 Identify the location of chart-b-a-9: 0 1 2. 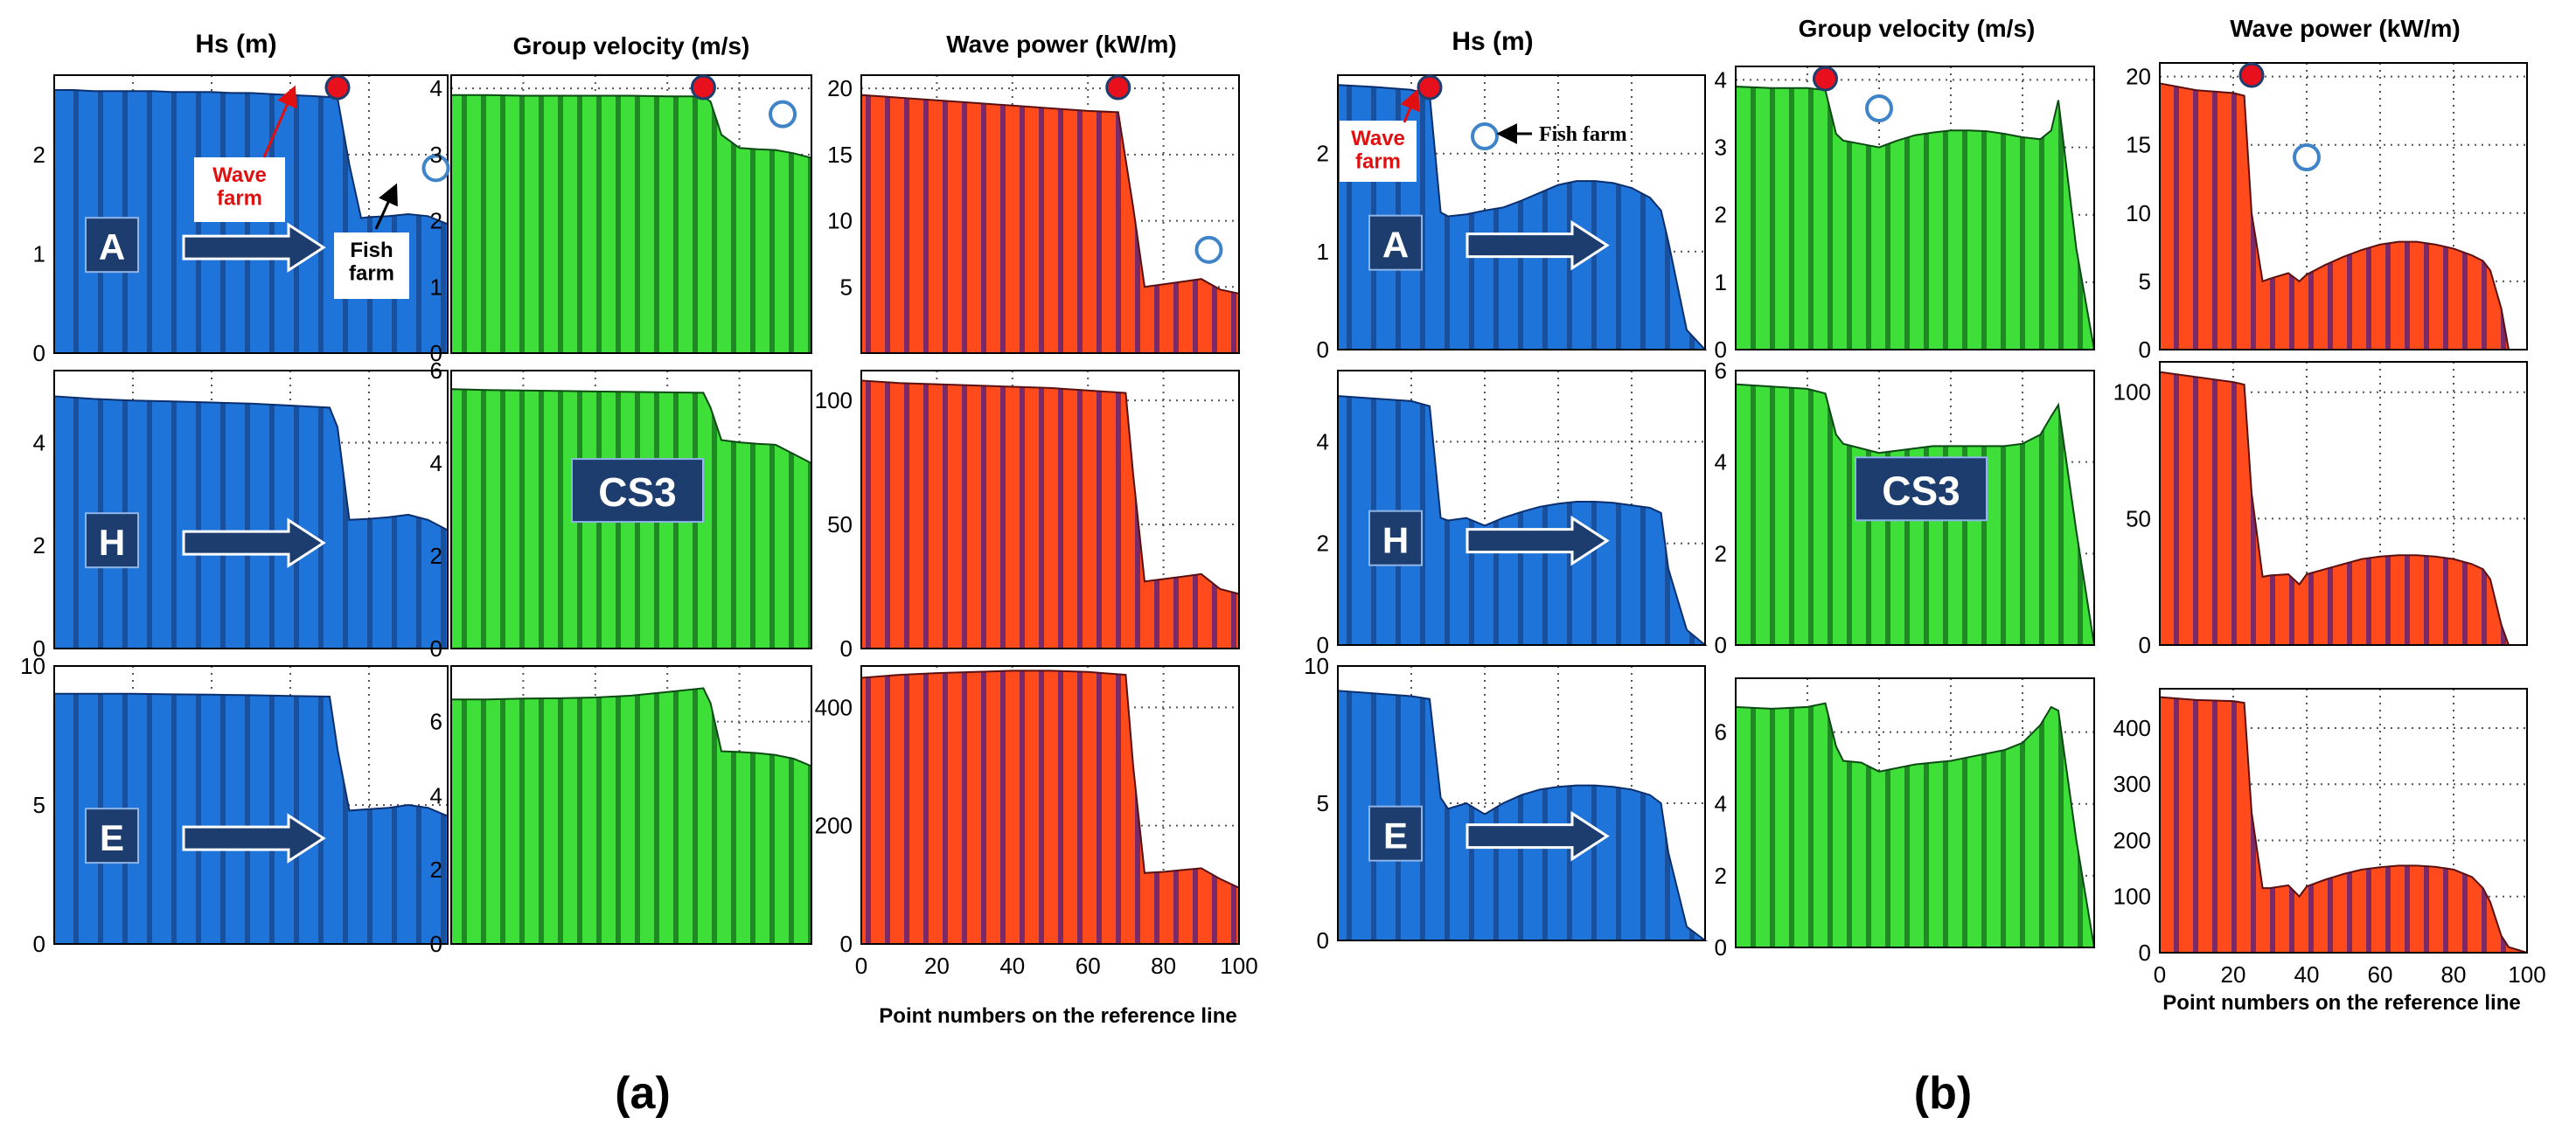
(1512, 218).